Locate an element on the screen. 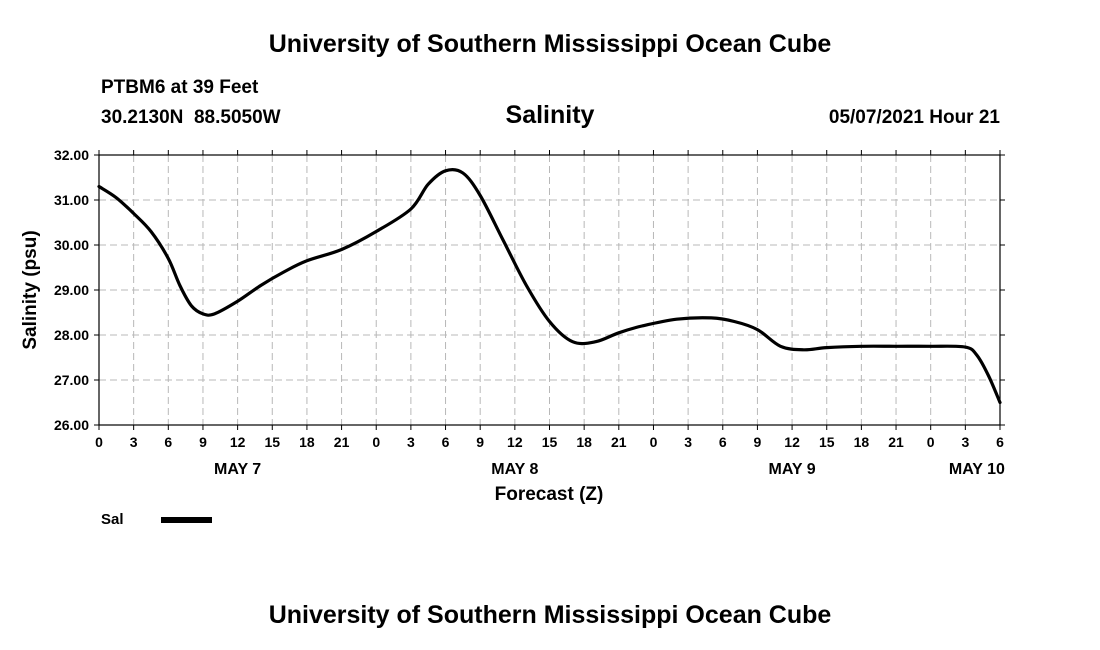 This screenshot has height=650, width=1100. y-tick-label: 28.00 is located at coordinates (71, 335).